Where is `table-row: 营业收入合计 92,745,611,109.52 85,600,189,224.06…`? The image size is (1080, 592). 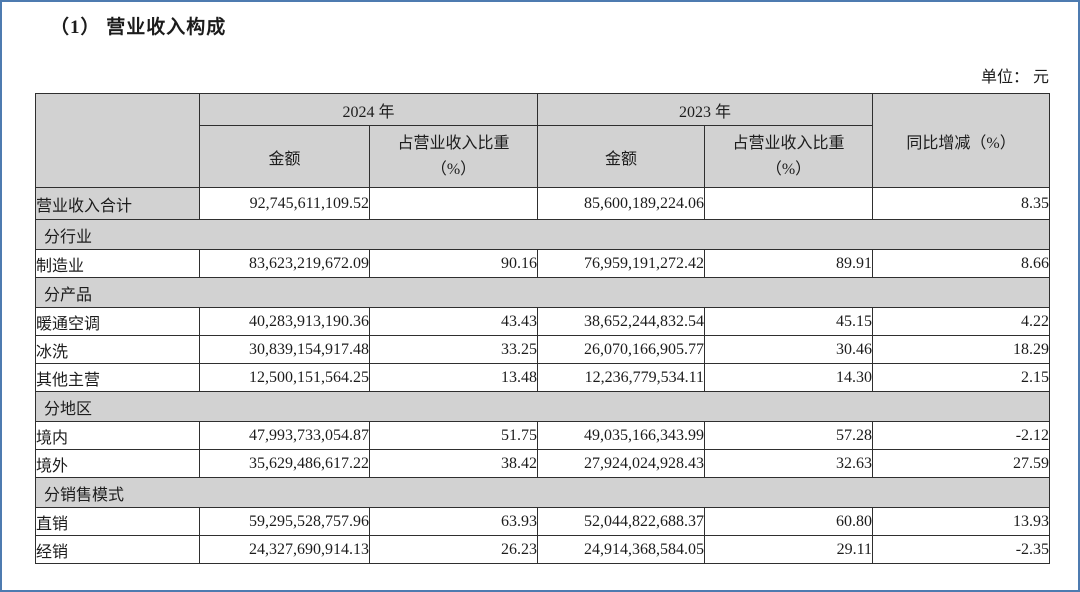 table-row: 营业收入合计 92,745,611,109.52 85,600,189,224.06… is located at coordinates (543, 203).